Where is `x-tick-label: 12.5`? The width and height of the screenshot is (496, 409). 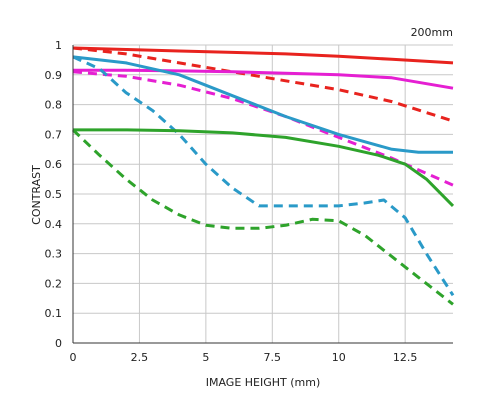
x-tick-label: 12.5 is located at coordinates (405, 357).